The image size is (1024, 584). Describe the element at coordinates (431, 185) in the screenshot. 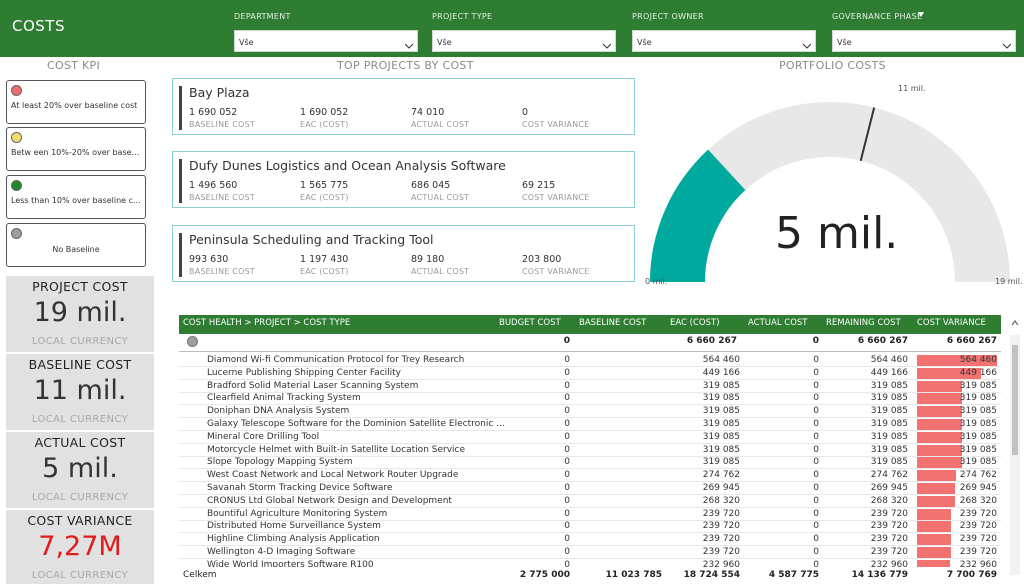

I see `actual-value: 686 045` at that location.